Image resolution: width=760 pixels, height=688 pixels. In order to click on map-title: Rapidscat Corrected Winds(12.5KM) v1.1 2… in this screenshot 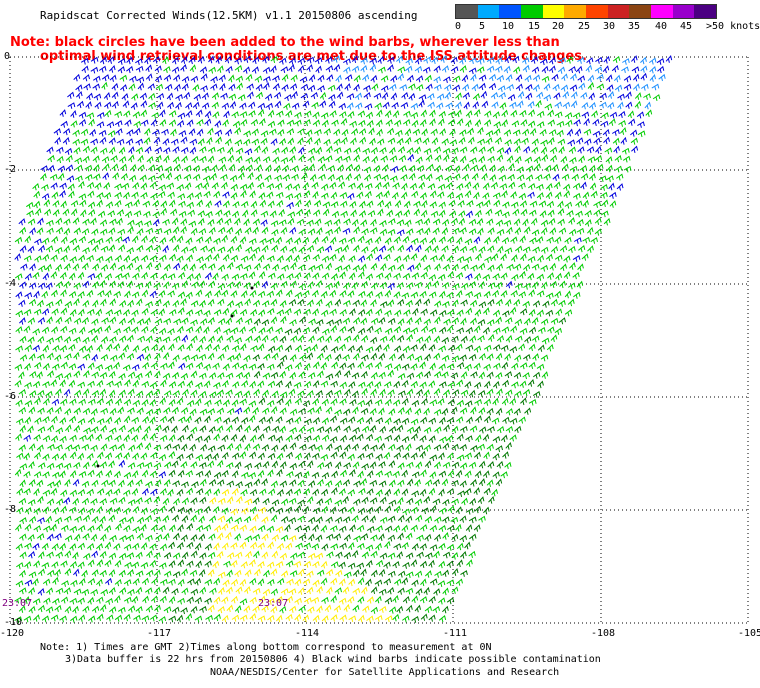, I will do `click(229, 15)`.